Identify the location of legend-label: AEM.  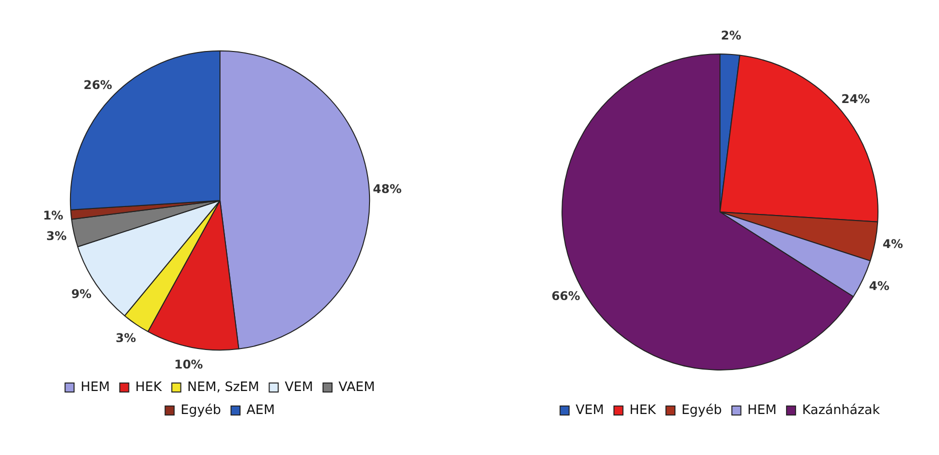
(260, 410).